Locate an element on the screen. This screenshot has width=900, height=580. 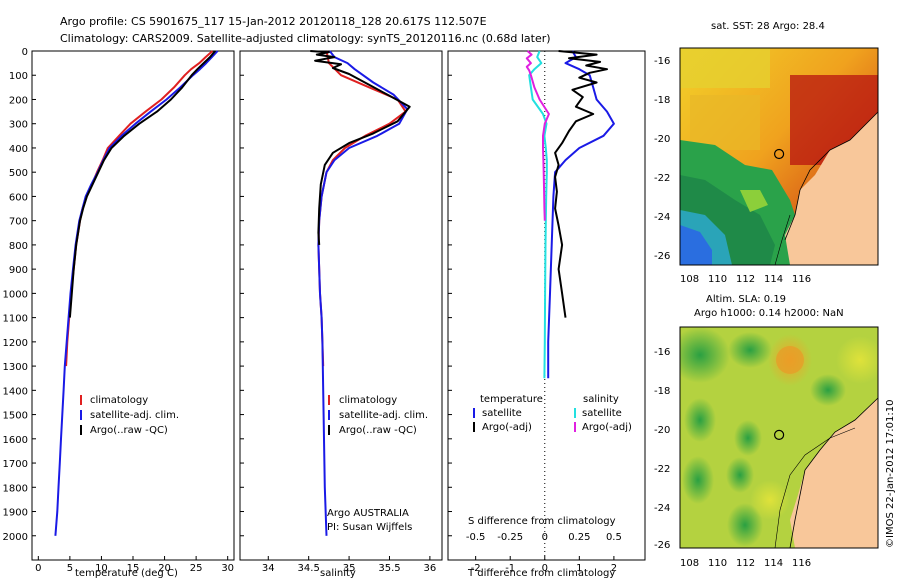
legend-label-s-argo: Argo(-adj) is located at coordinates (607, 427).